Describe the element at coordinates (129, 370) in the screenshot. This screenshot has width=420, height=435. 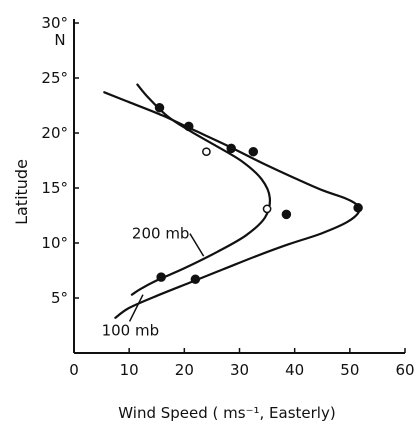
I see `x-tick-label: 10` at that location.